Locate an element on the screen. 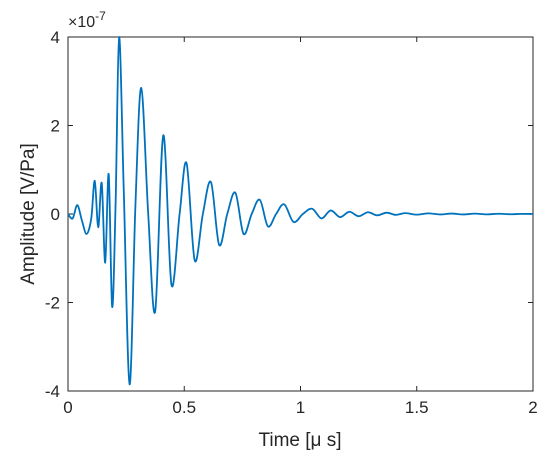 The height and width of the screenshot is (460, 550). y-tick-label: -4 is located at coordinates (52, 391).